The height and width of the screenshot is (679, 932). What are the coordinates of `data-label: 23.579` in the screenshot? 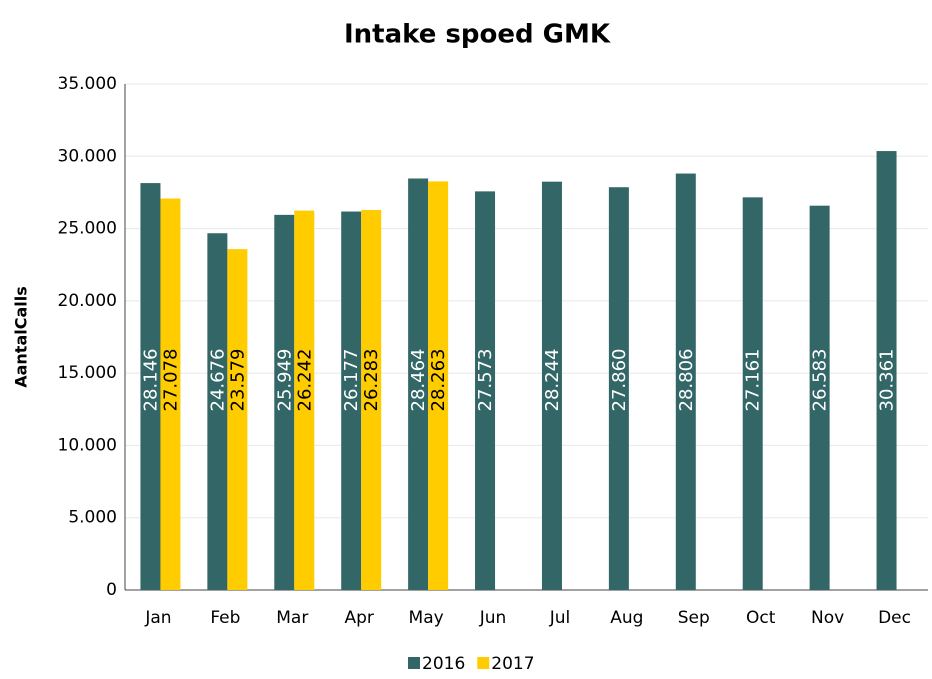 It's located at (237, 380).